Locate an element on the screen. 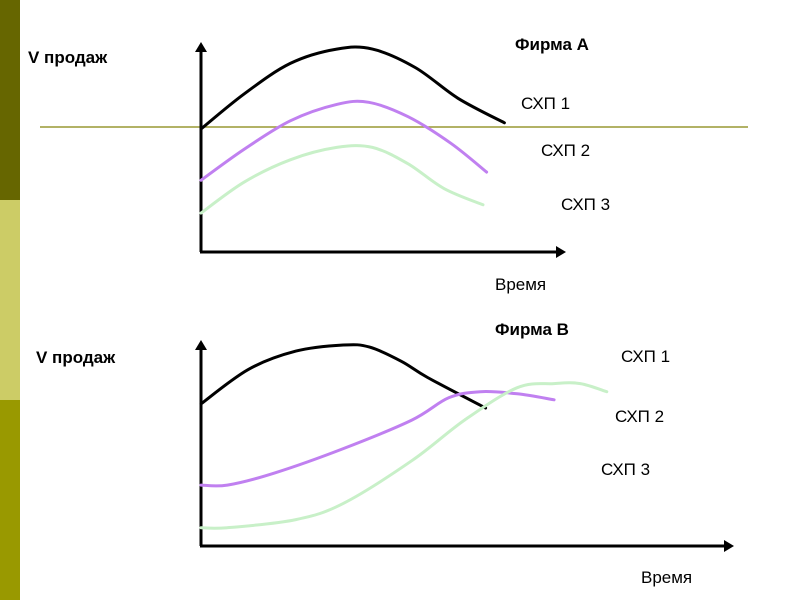 The width and height of the screenshot is (800, 600). chart-b-legend-2: СХП 2 is located at coordinates (640, 416).